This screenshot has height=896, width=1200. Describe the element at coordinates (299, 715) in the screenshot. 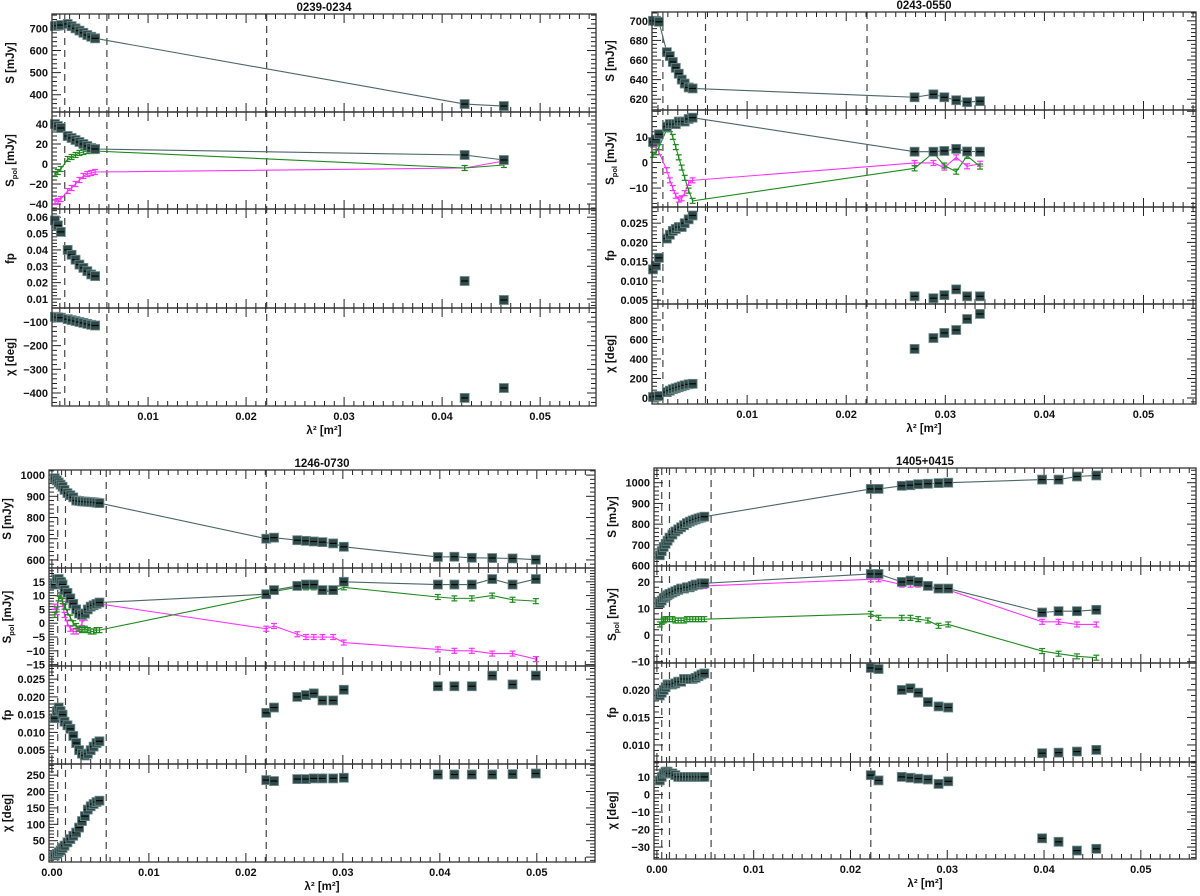

I see `subplot-fractional-polarization: 0.005 0.010 0.015 0.020 0.025 fp` at that location.